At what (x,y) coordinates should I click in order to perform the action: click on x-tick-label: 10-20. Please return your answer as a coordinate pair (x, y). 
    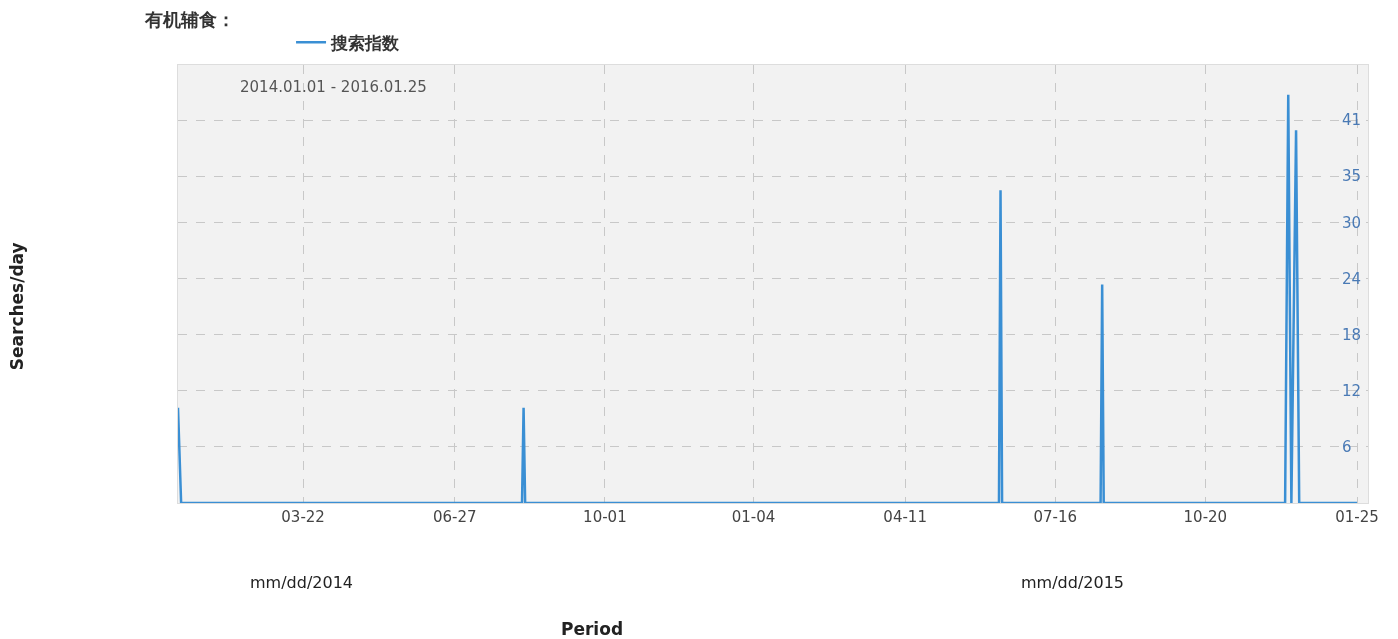
    Looking at the image, I should click on (1205, 517).